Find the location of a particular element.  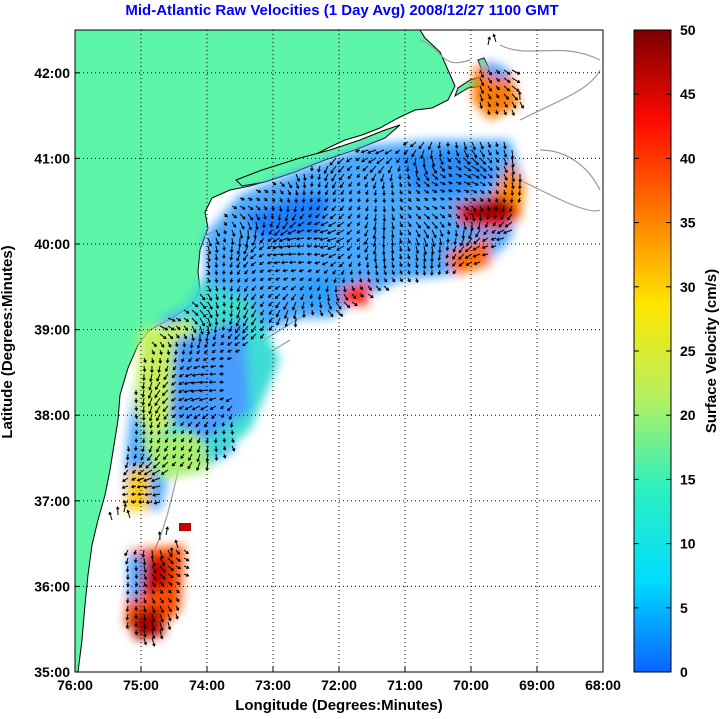

colorbar-tick-label: 40 is located at coordinates (688, 158).